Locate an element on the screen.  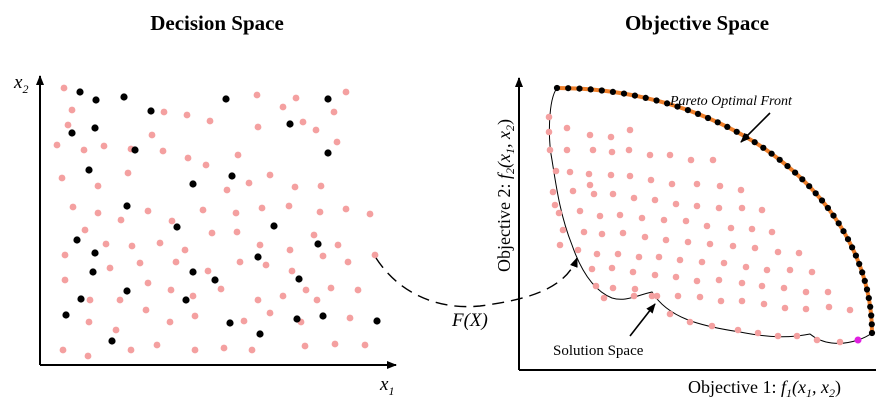
objective-x-axis-label: Objective 1: f1(x1, x2) is located at coordinates (764, 388).